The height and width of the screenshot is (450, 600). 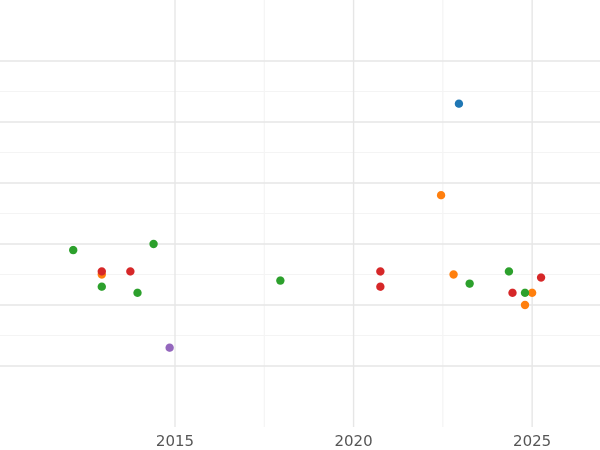 I want to click on x-tick-label-2015: 2015, so click(x=175, y=441).